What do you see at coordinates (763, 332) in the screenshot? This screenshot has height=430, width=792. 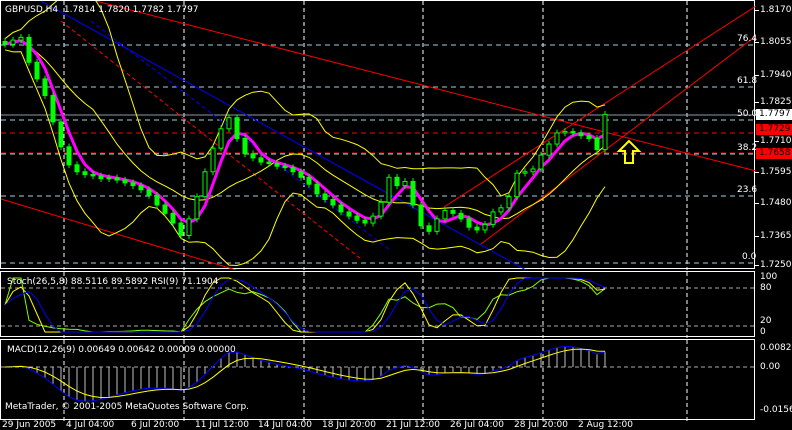 I see `stoch-axis-0: 0` at bounding box center [763, 332].